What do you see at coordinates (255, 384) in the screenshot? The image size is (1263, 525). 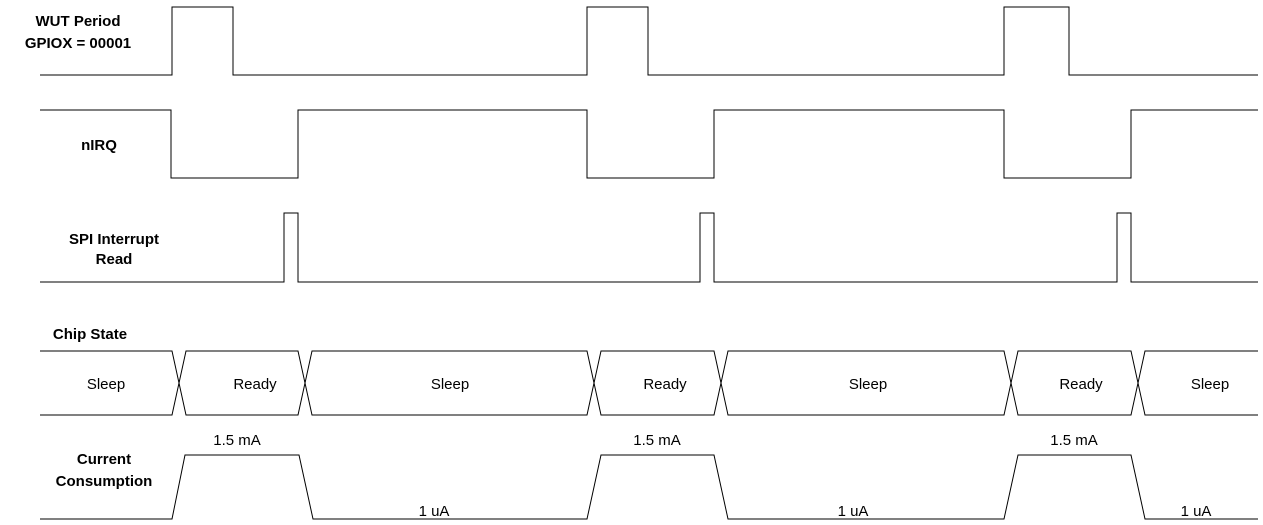 I see `chip-state-2: Ready` at bounding box center [255, 384].